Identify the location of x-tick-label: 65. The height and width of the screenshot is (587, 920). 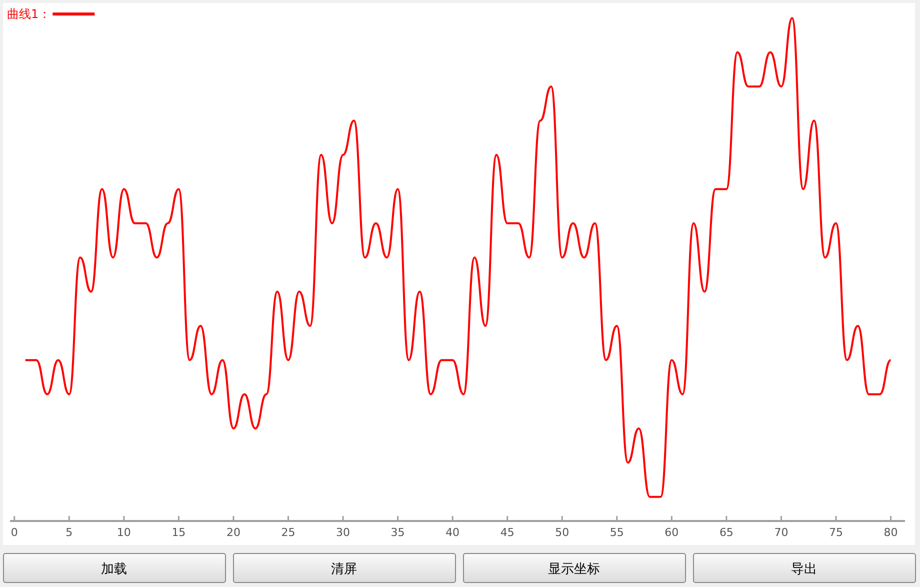
(726, 532).